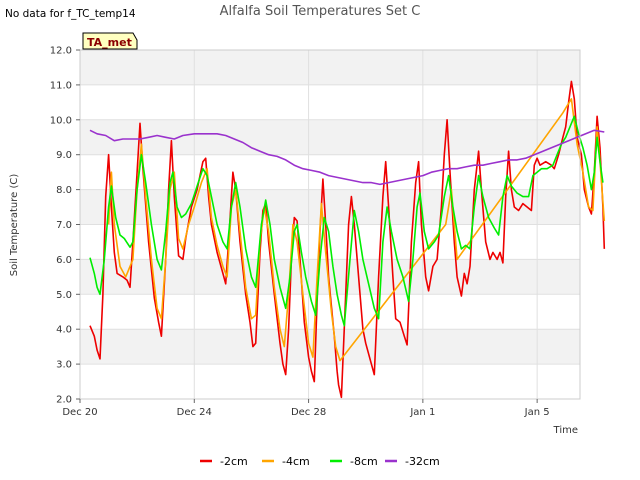 This screenshot has height=480, width=640. What do you see at coordinates (308, 412) in the screenshot?
I see `x-tick-label: Dec 28` at bounding box center [308, 412].